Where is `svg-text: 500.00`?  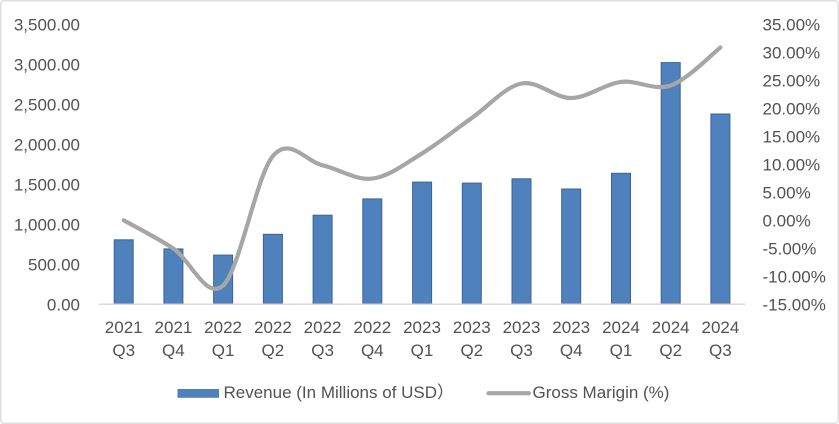
svg-text: 500.00 is located at coordinates (54, 265).